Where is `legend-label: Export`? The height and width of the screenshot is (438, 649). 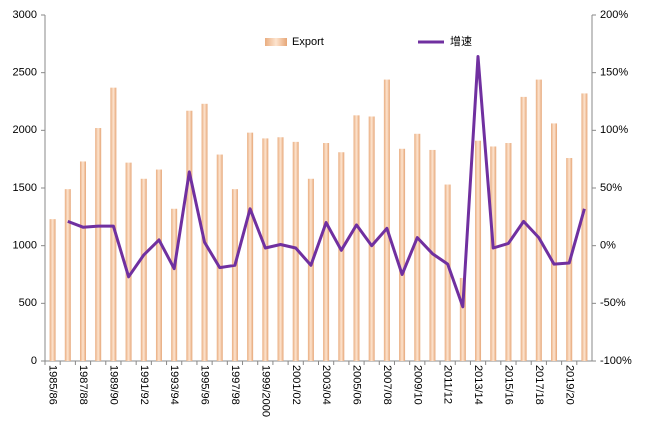
legend-label: Export is located at coordinates (308, 42).